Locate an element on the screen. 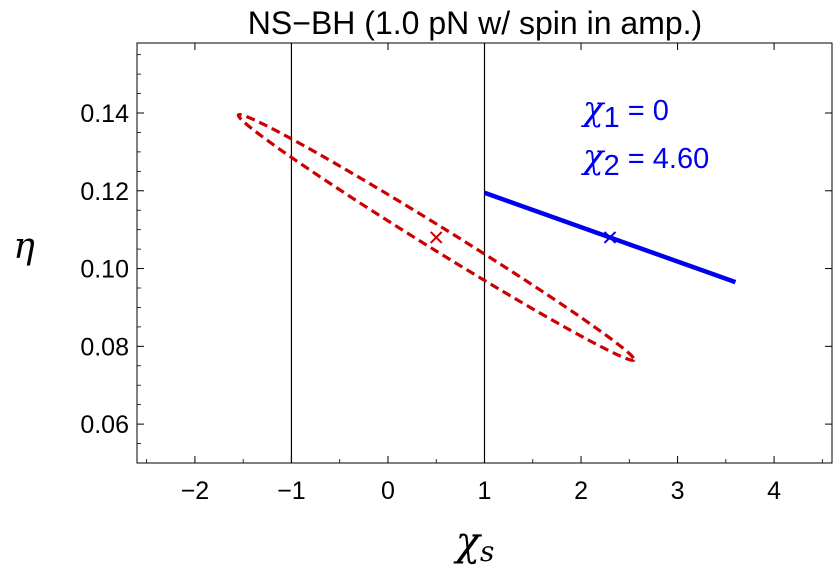 The width and height of the screenshot is (833, 567). x-tick-label: 4 is located at coordinates (774, 491).